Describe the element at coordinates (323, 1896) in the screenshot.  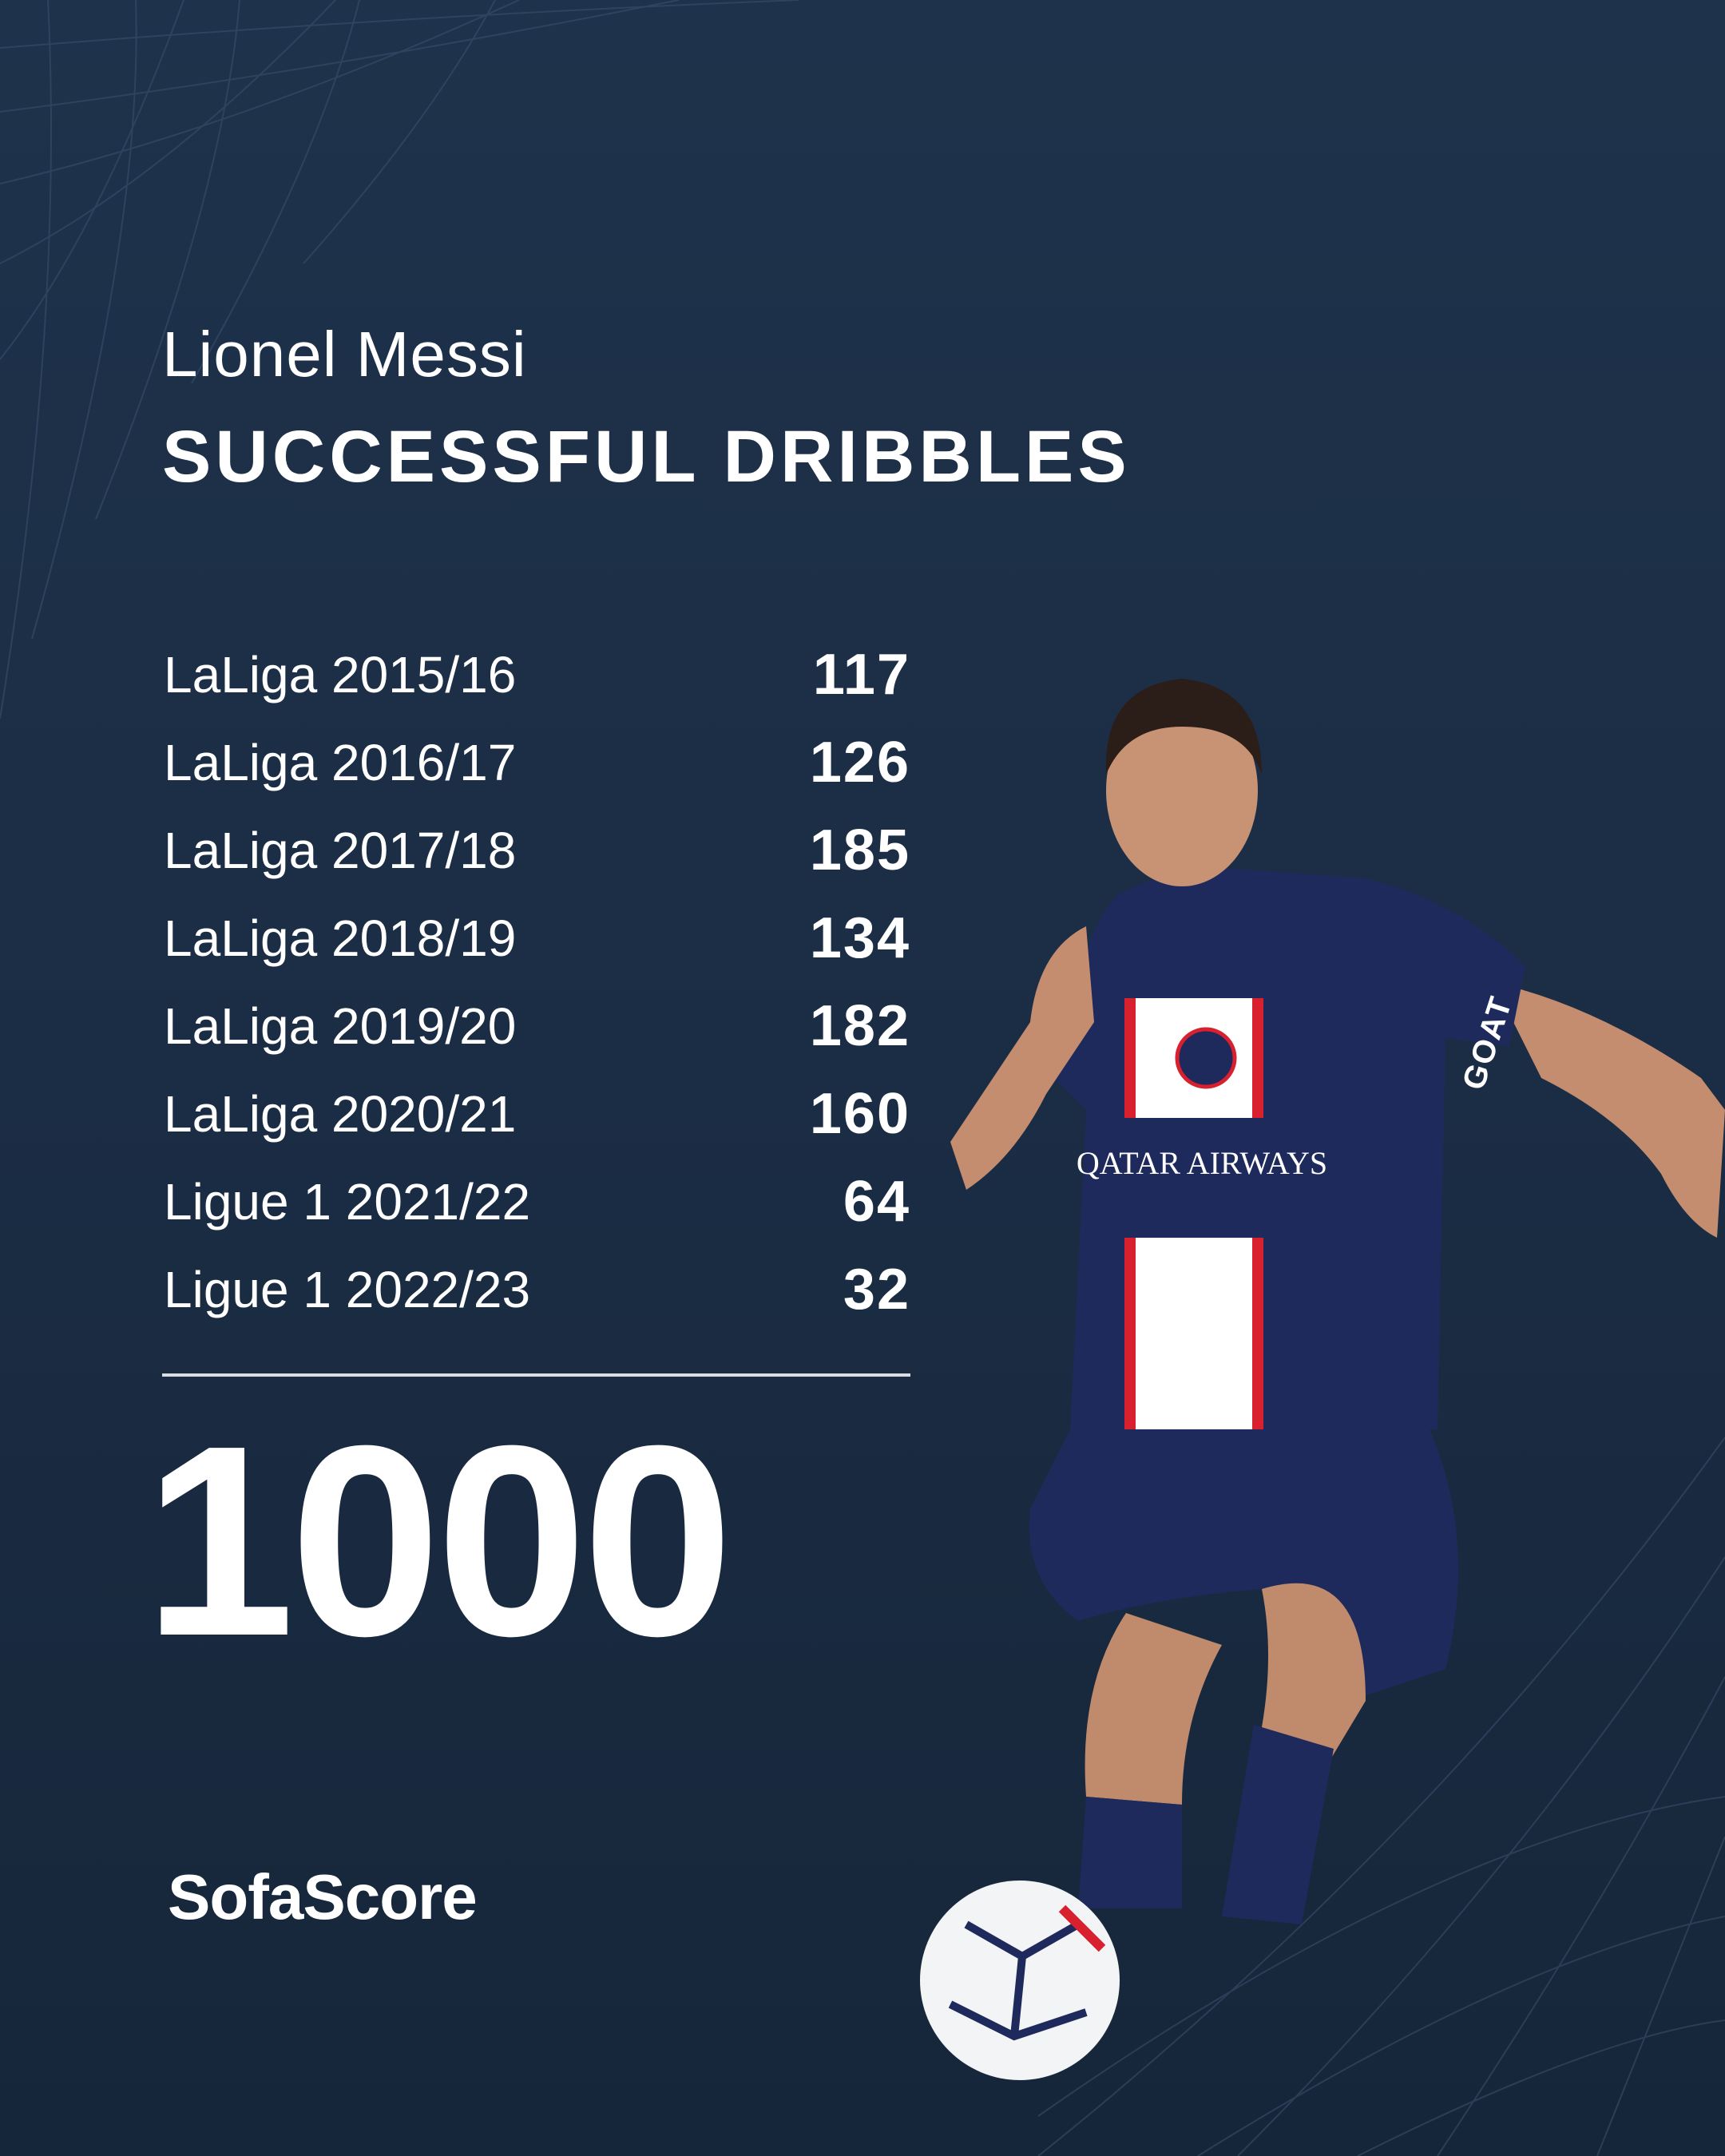
I see `sofascore-logo: SofaScore` at that location.